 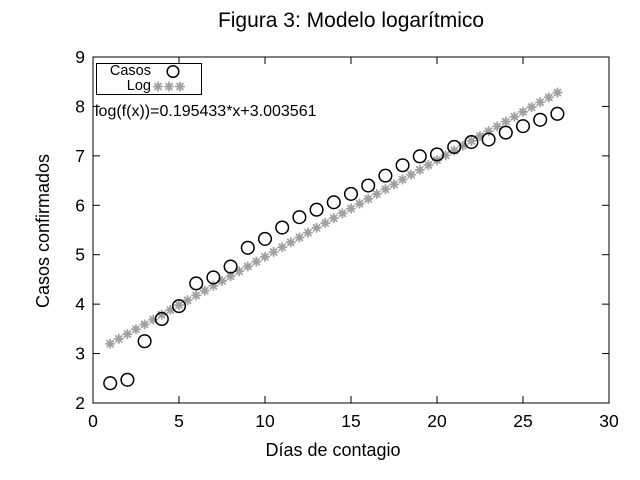 I want to click on y-tick-label: 5, so click(x=80, y=255).